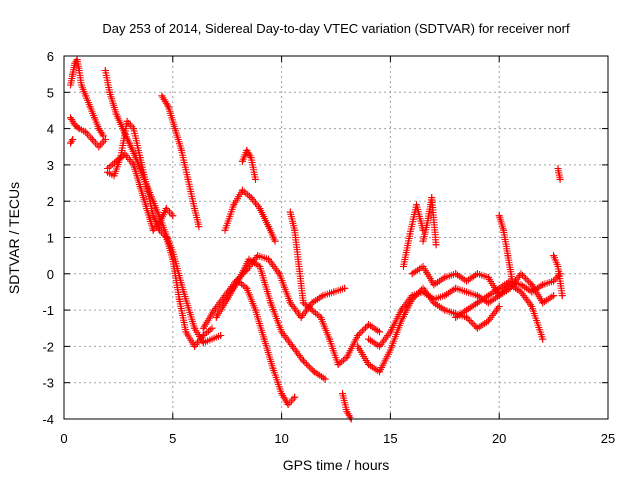 This screenshot has height=480, width=640. What do you see at coordinates (50, 238) in the screenshot?
I see `y-tick-label: 1` at bounding box center [50, 238].